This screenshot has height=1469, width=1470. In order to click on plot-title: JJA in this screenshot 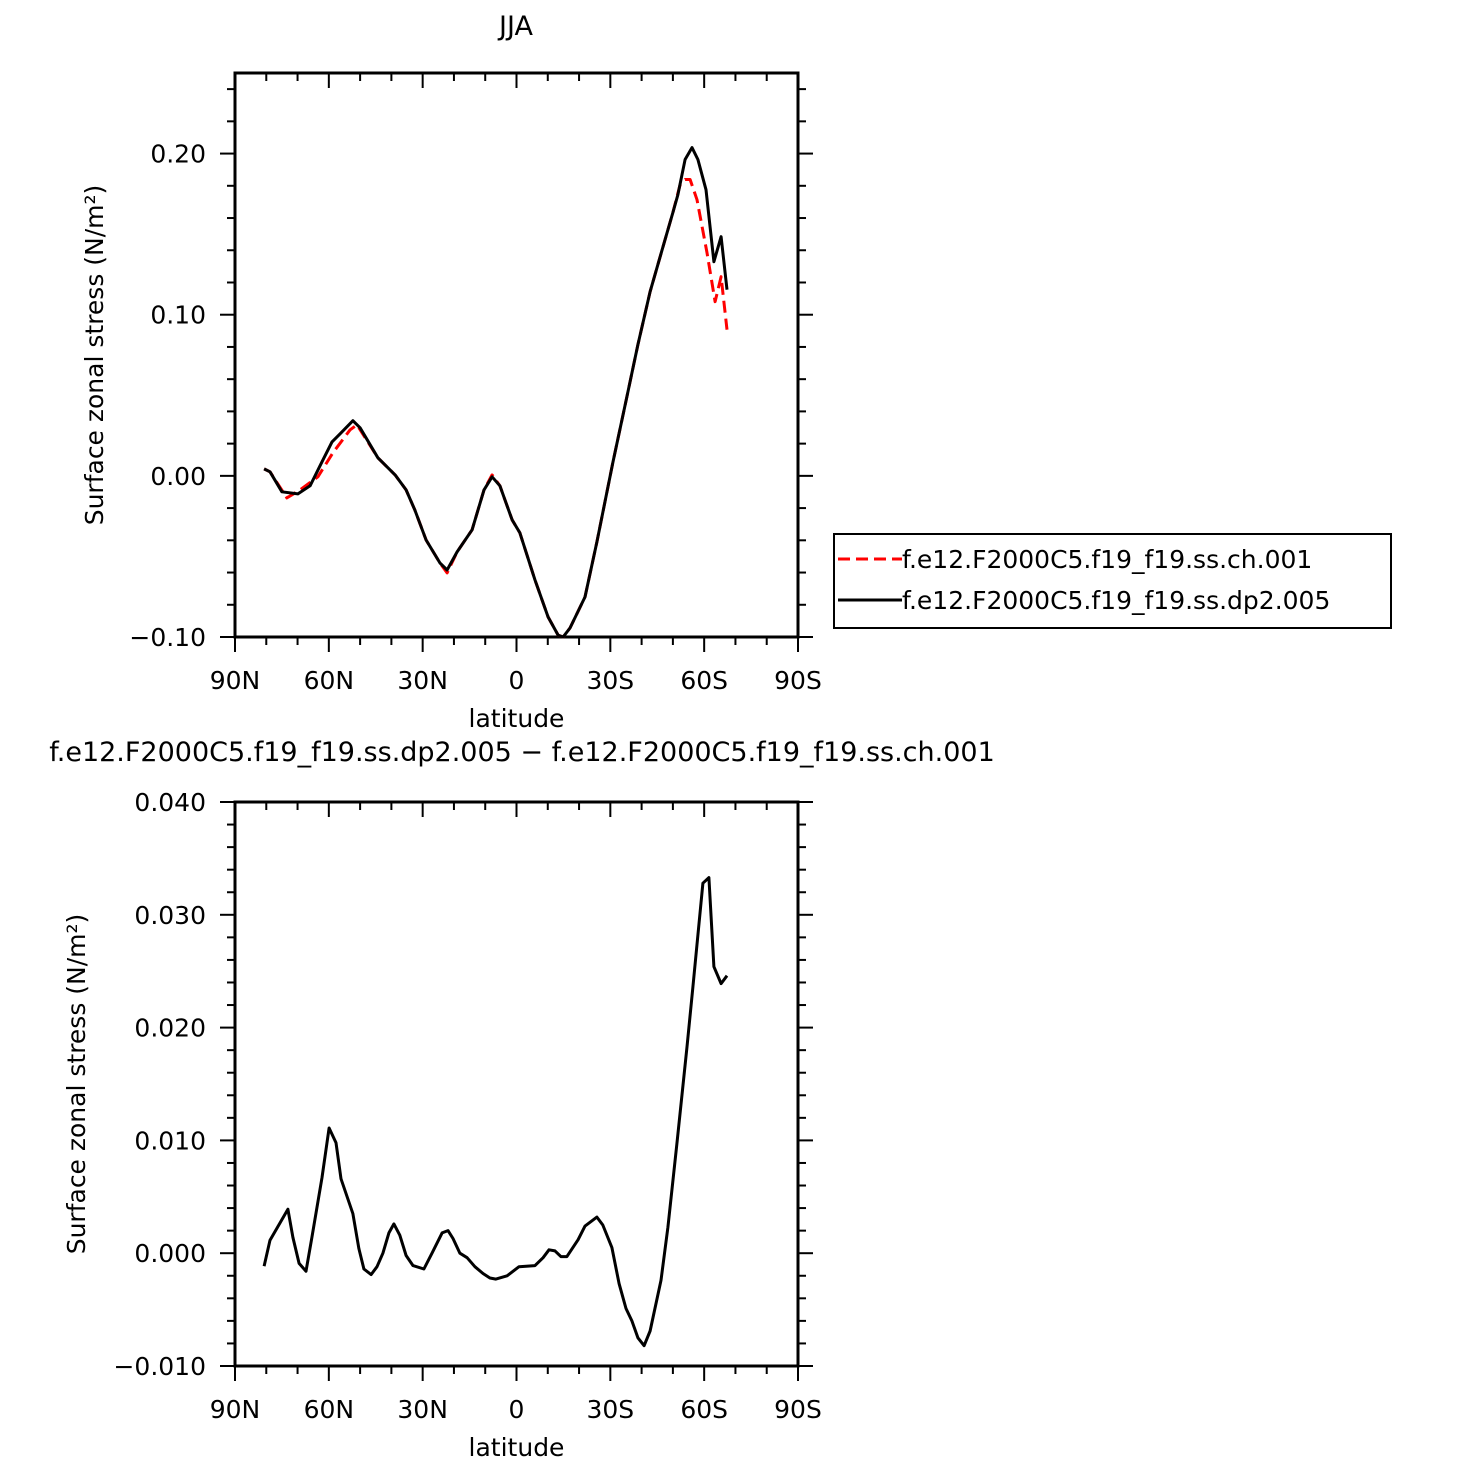, I will do `click(515, 26)`.